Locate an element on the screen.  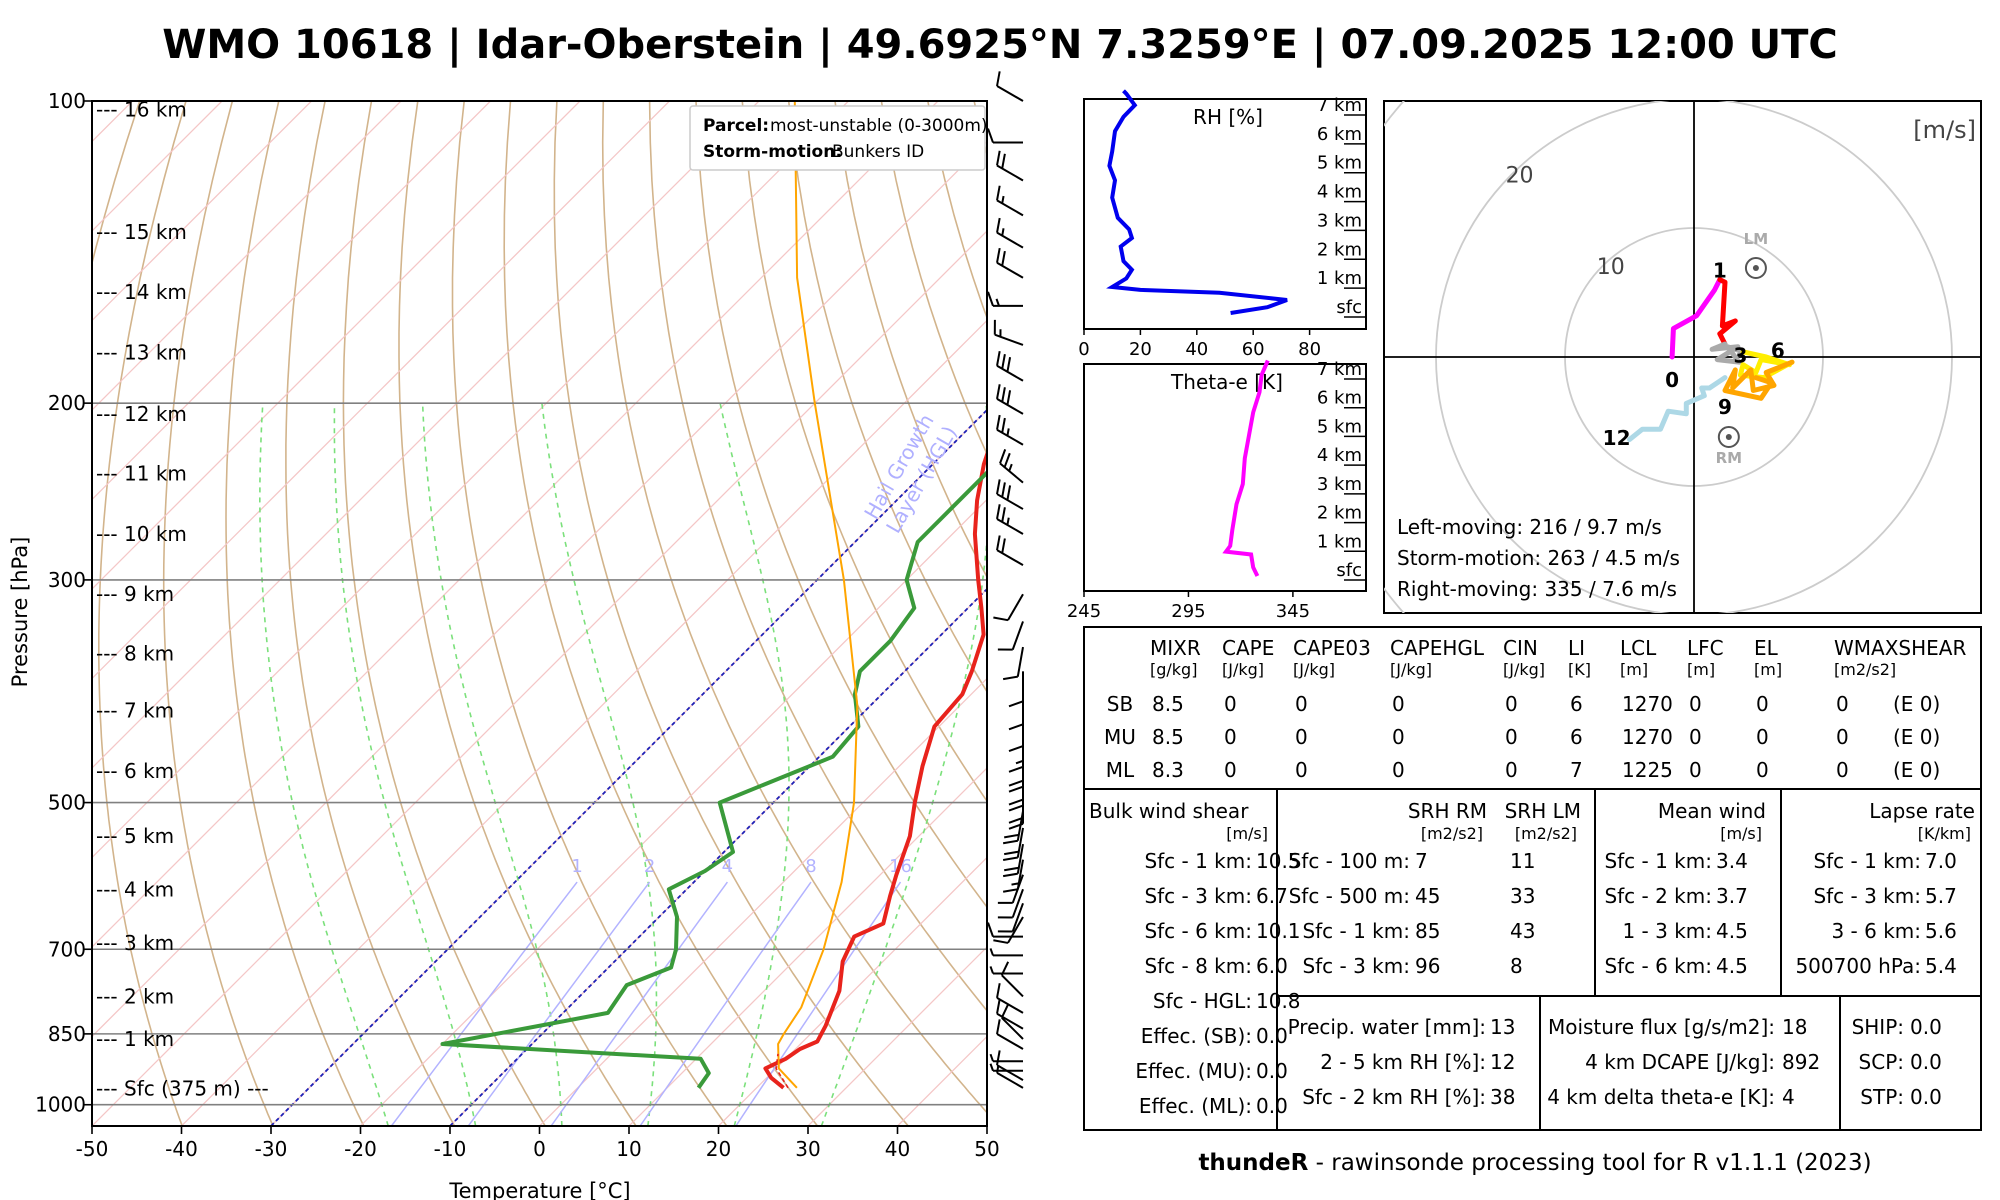
hodograph-trace is located at coordinates (1677, 409).